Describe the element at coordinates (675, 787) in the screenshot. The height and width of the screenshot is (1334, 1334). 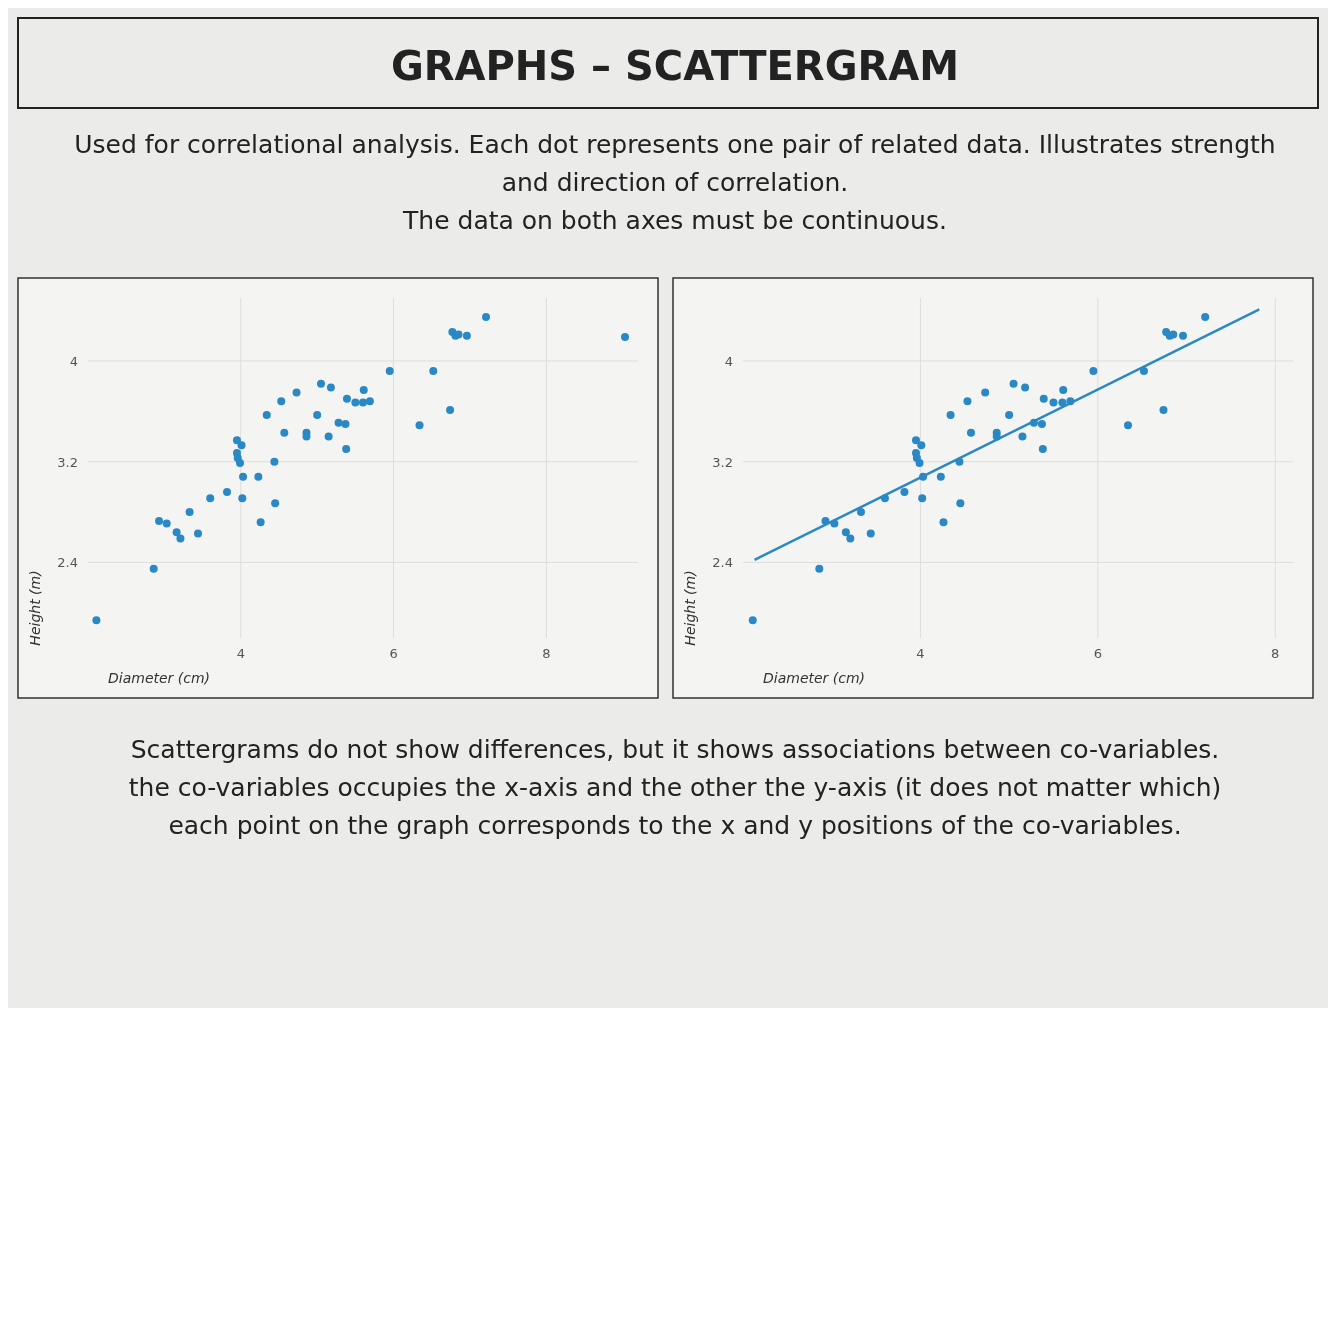
I see `text: the co-variables occupies the x-axis and the other the y-axis (it does not matter which)` at that location.